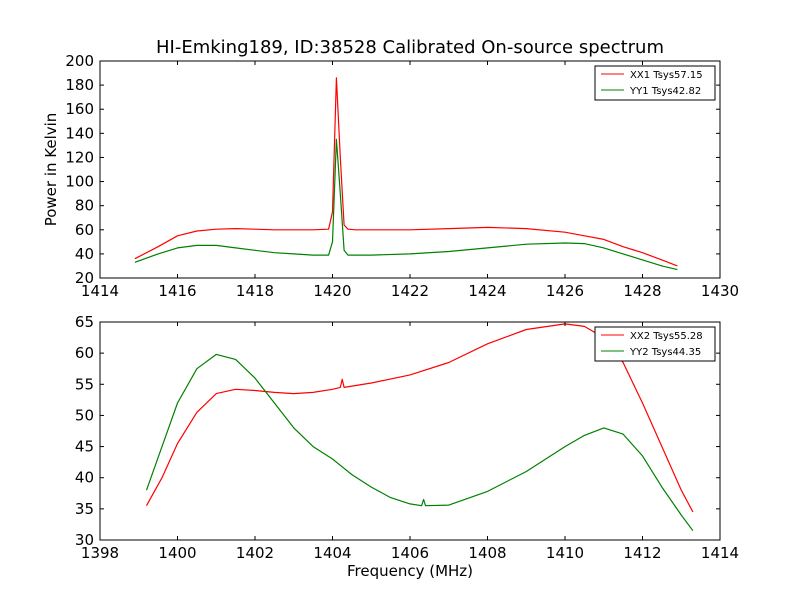 This screenshot has width=800, height=600. I want to click on y-tick-label: 50, so click(84, 415).